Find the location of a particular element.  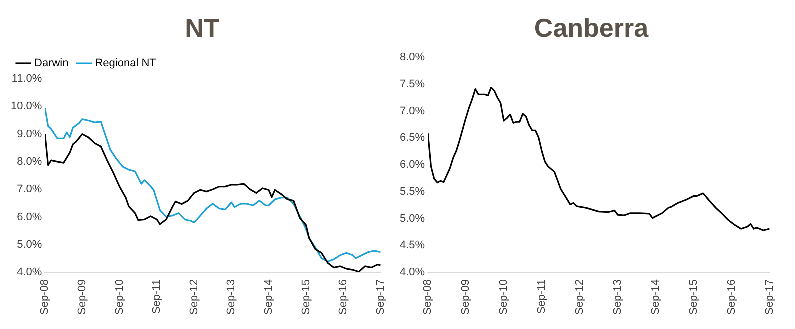

y-tick-label: 4.5% is located at coordinates (413, 246).